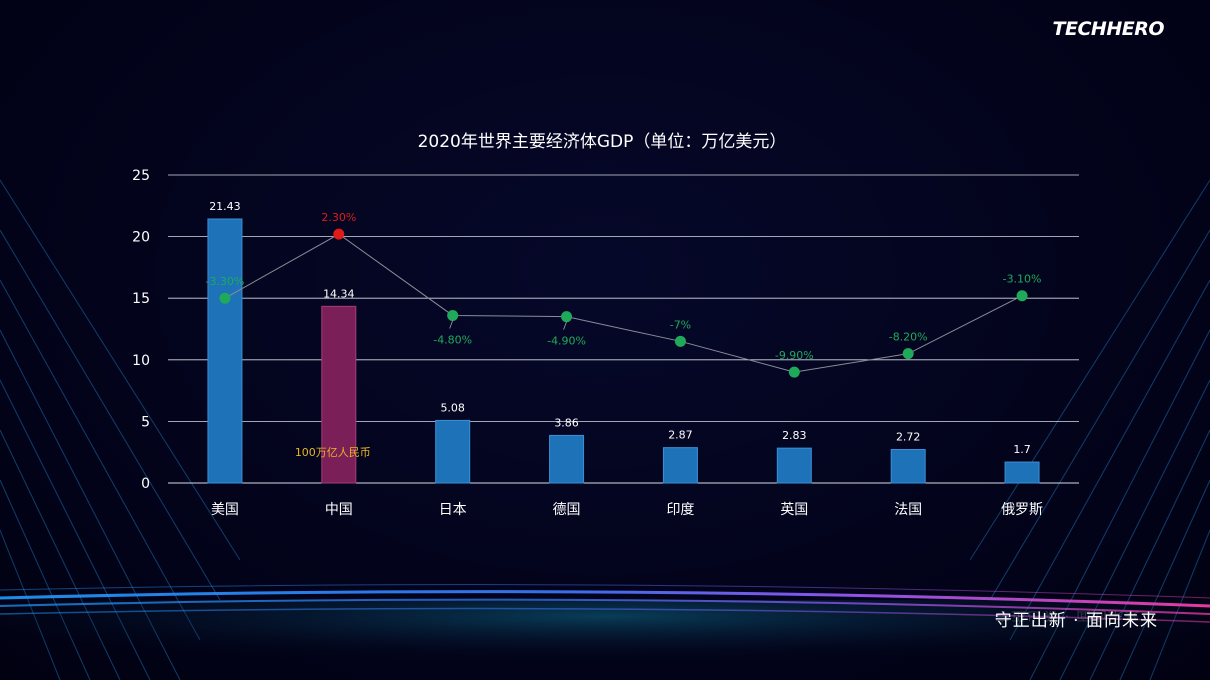  What do you see at coordinates (141, 330) in the screenshot?
I see `y-axis-ticks: 0 5 10 15 20 25` at bounding box center [141, 330].